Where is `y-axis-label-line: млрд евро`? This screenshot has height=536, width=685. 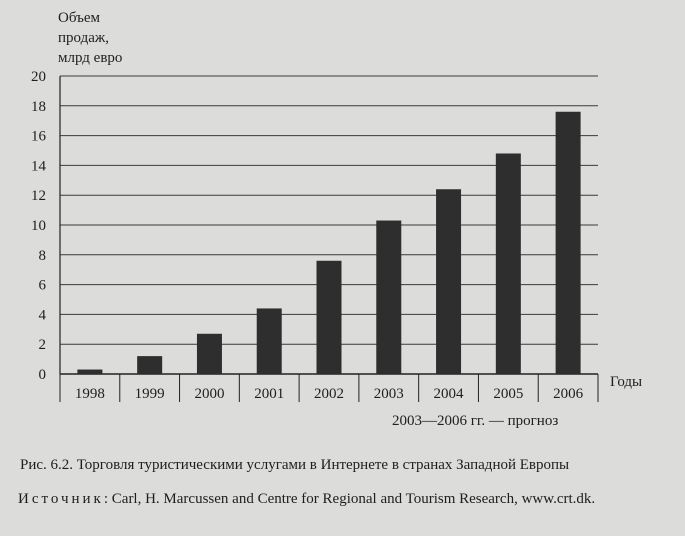
y-axis-label-line: млрд евро is located at coordinates (90, 58).